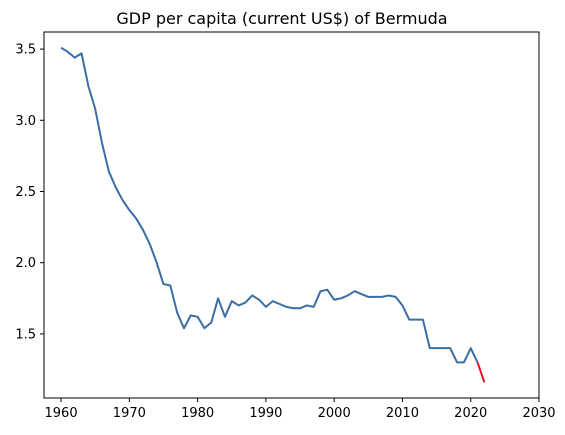 The height and width of the screenshot is (435, 565). I want to click on y-tick-label: 2.0, so click(25, 263).